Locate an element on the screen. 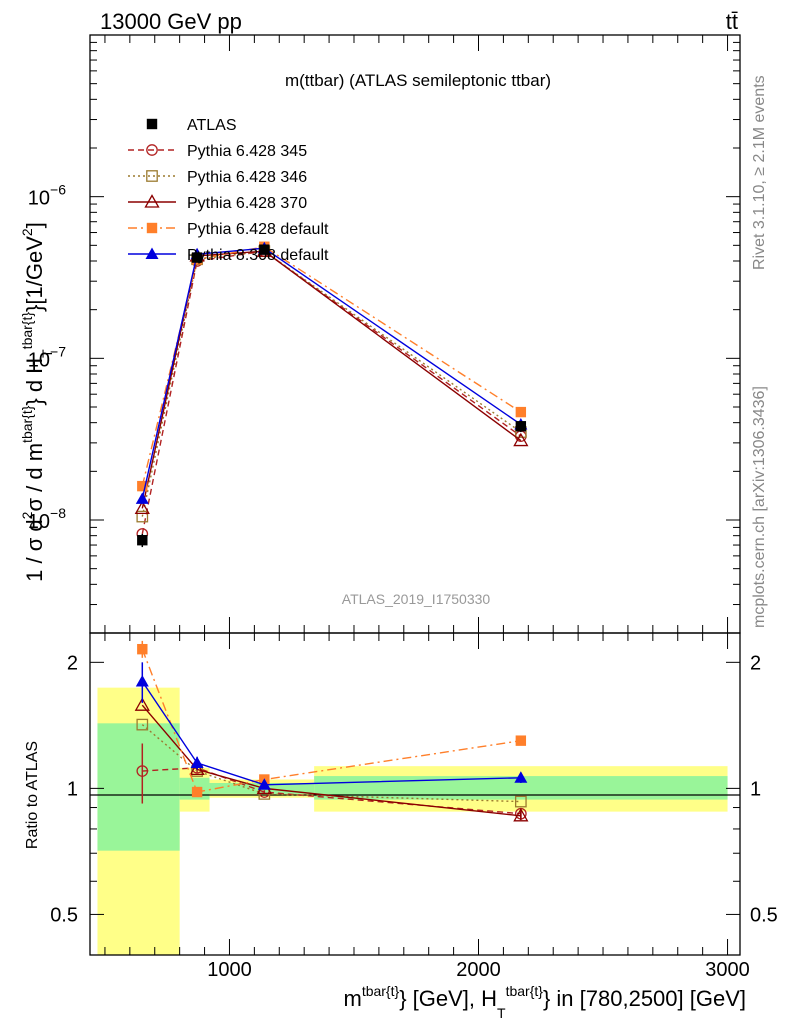 The image size is (786, 1029). ratio-y-axis-label: Ratio to ATLAS is located at coordinates (32, 795).